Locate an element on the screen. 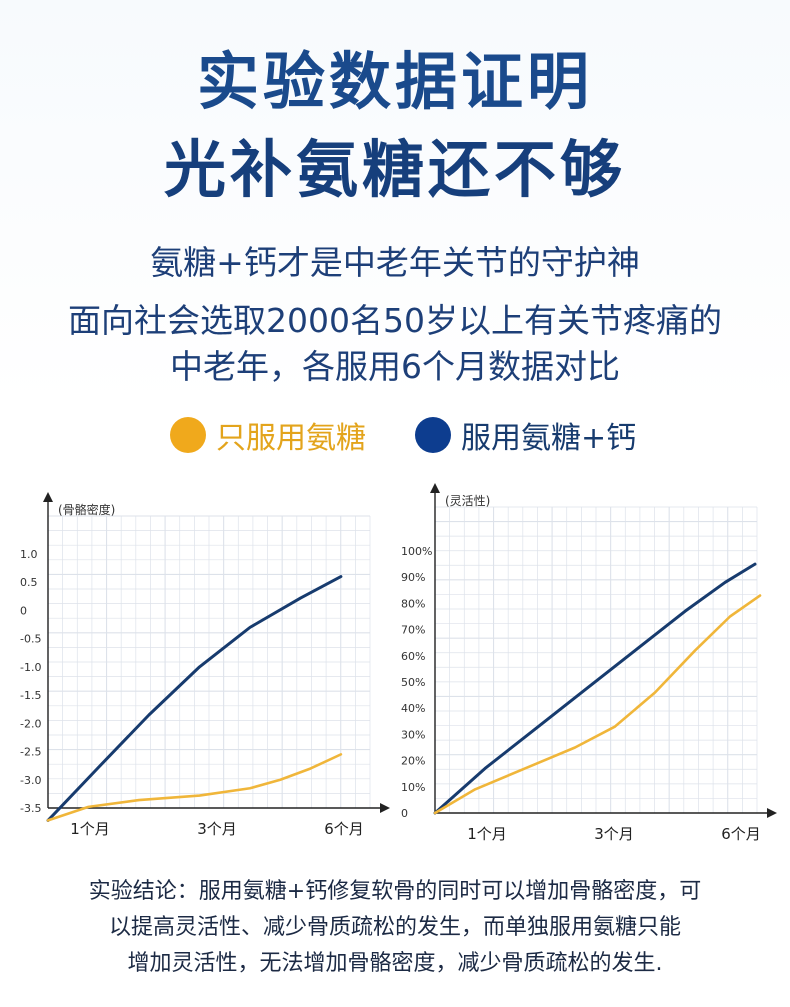 Image resolution: width=790 pixels, height=1007 pixels. y-axis-label: (骨骼密度) is located at coordinates (86, 509).